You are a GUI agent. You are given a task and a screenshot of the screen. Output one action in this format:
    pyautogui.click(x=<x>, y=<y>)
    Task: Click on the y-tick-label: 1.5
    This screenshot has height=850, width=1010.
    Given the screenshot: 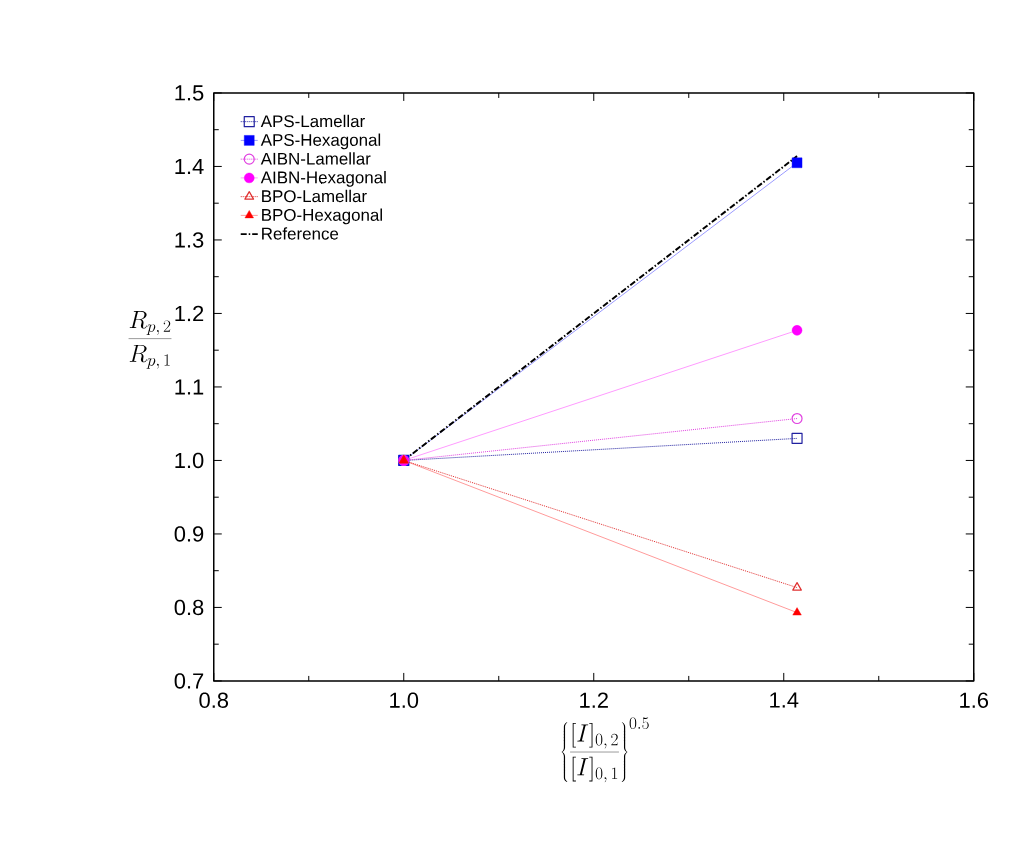 What is the action you would take?
    pyautogui.click(x=189, y=93)
    